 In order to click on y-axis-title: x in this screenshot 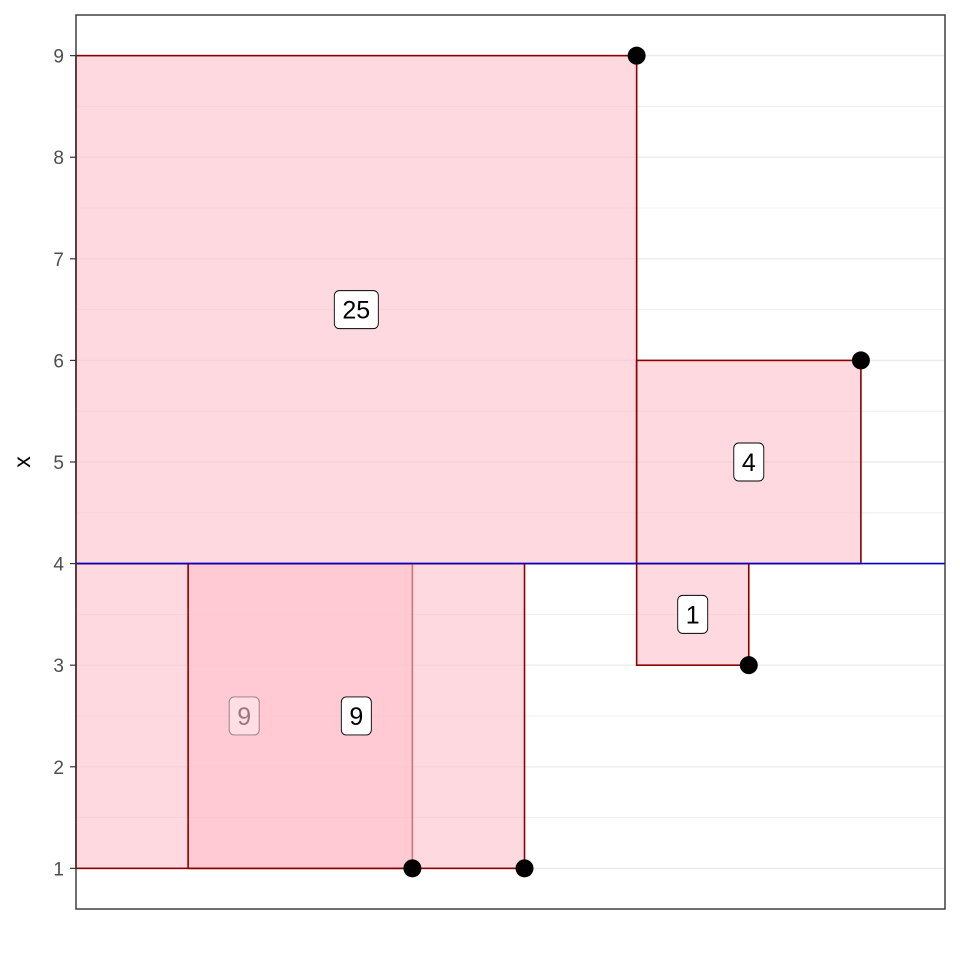, I will do `click(22, 462)`.